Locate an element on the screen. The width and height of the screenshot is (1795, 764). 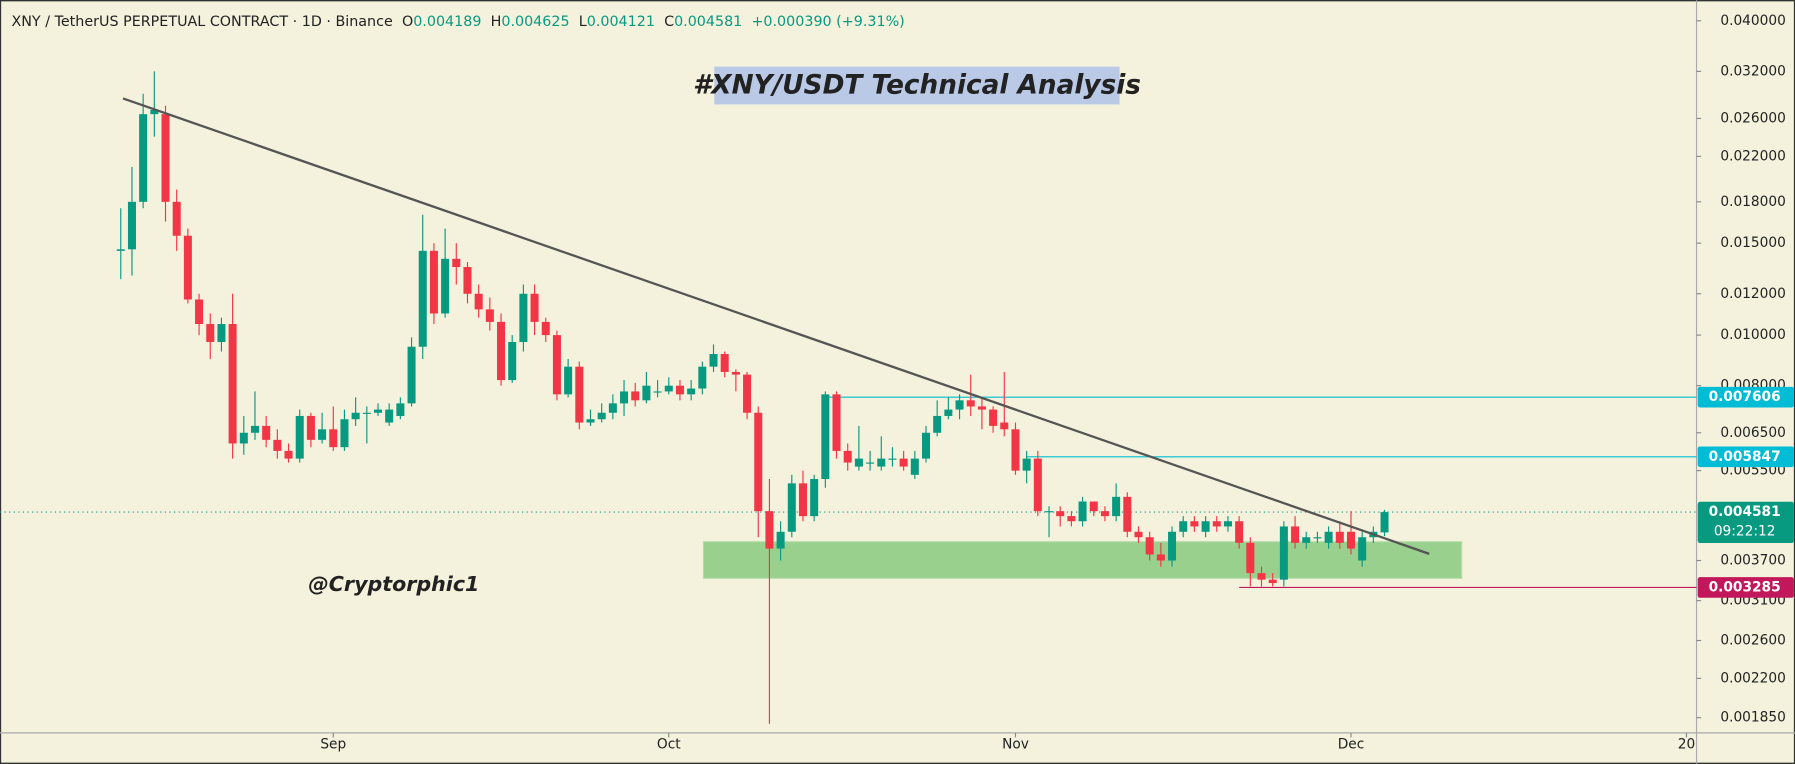
ohlc-value: 0.004121 is located at coordinates (621, 22).